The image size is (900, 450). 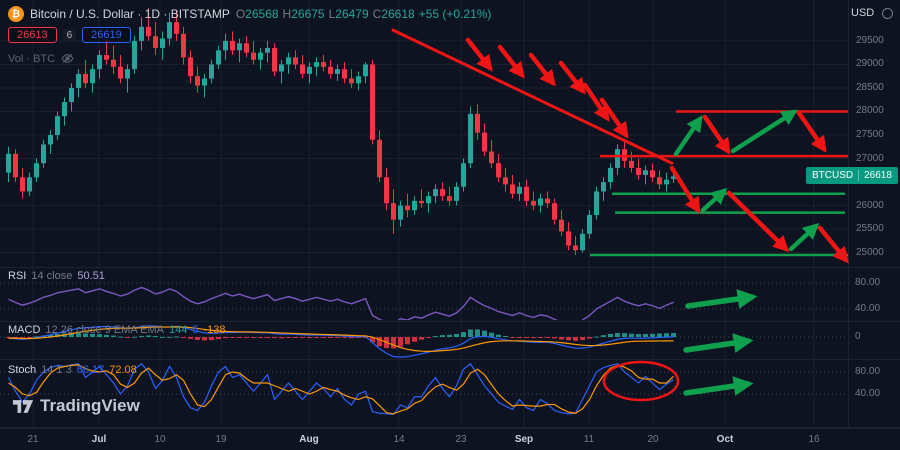 I want to click on open-value: 26568, so click(x=262, y=14).